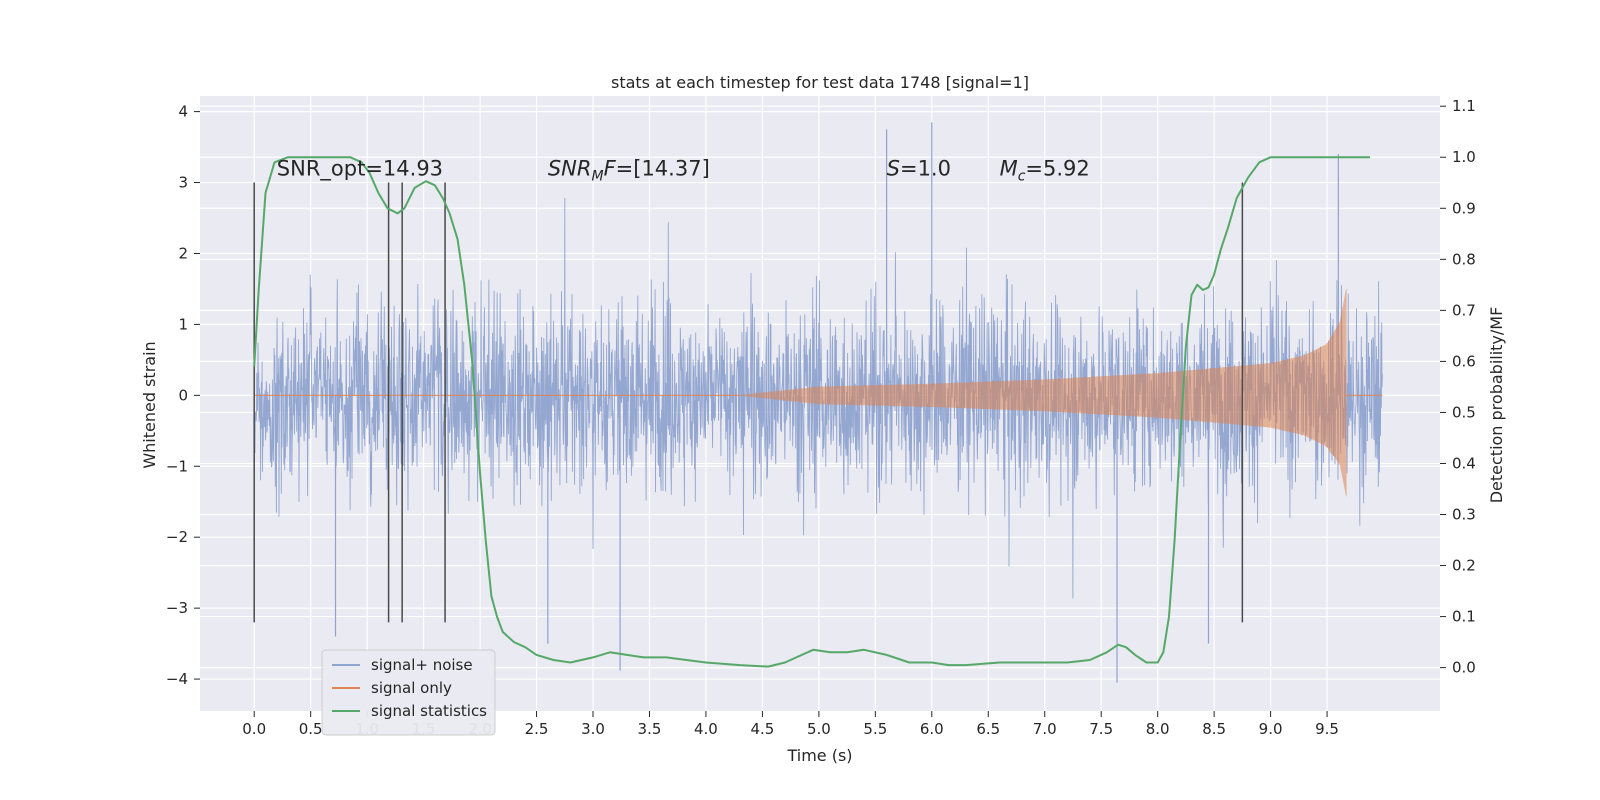  What do you see at coordinates (149, 404) in the screenshot?
I see `y-axis-label: Whitened strain` at bounding box center [149, 404].